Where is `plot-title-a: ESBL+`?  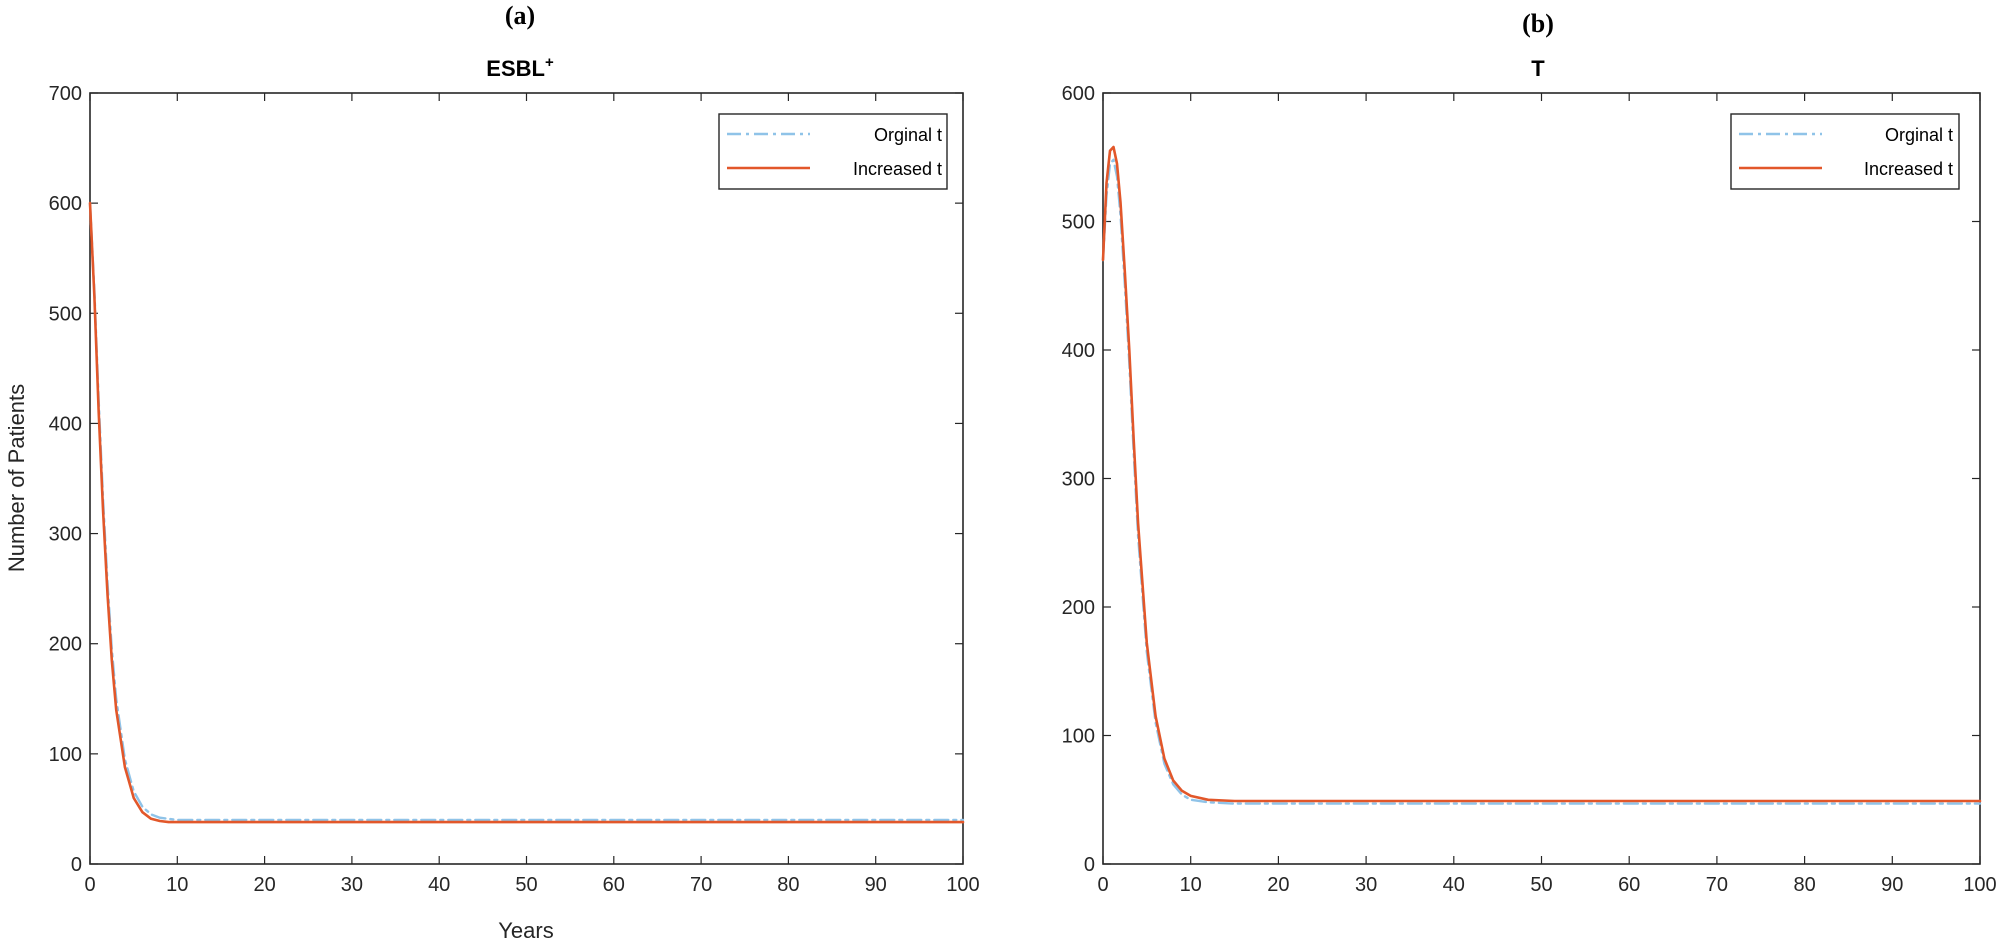 plot-title-a: ESBL+ is located at coordinates (520, 67).